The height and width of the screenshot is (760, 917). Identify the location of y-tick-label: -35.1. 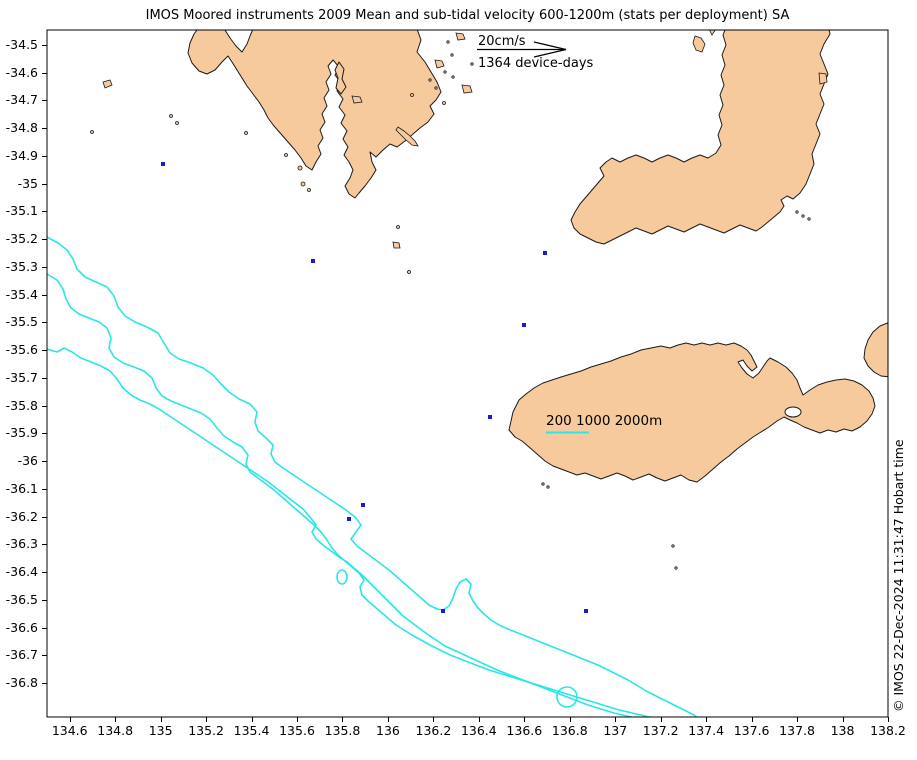
(21, 211).